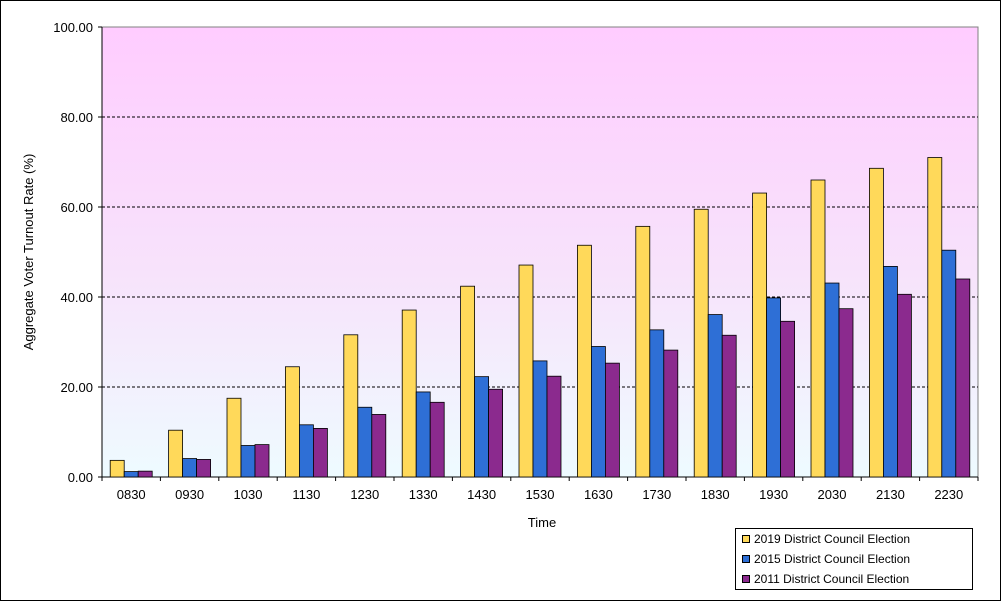 The image size is (1001, 605). Describe the element at coordinates (306, 494) in the screenshot. I see `x-tick-label: 1130` at that location.